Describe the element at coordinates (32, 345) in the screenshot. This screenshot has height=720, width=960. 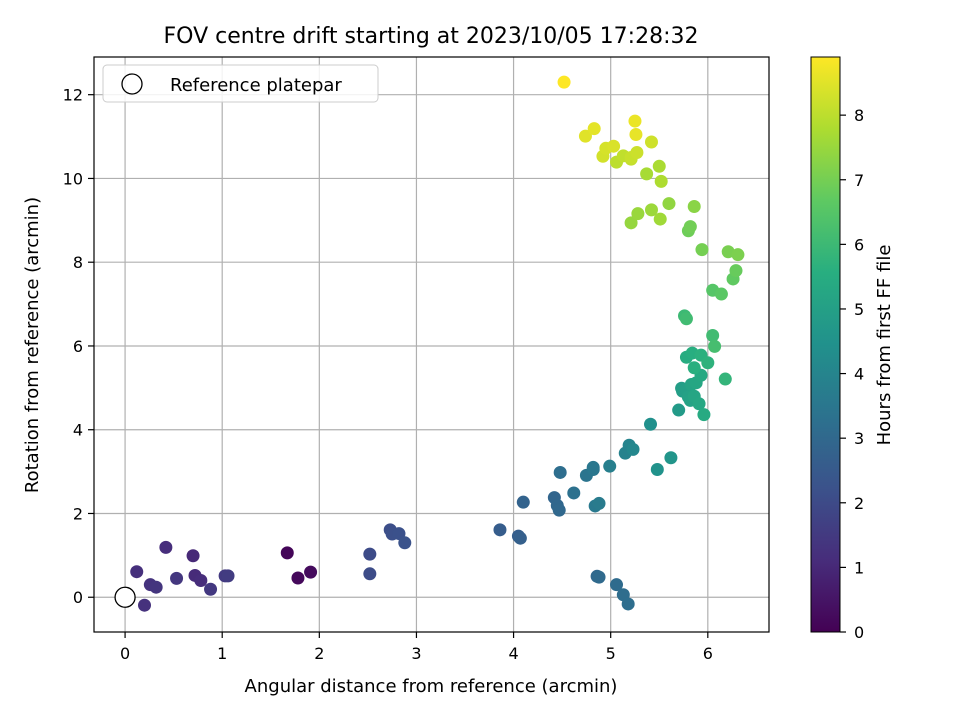
I see `y-axis-label: Rotation from reference (arcmin)` at that location.